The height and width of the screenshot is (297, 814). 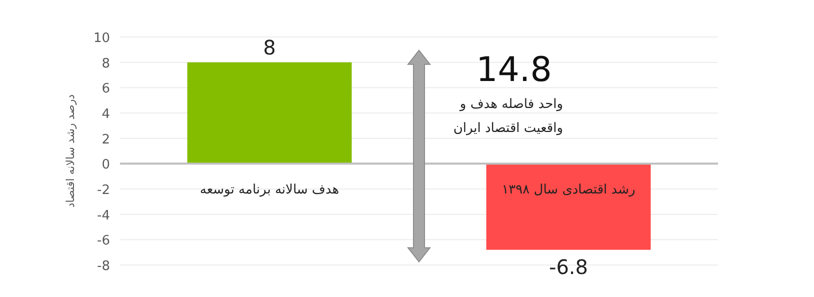 What do you see at coordinates (106, 89) in the screenshot?
I see `y-tick-label: 6` at bounding box center [106, 89].